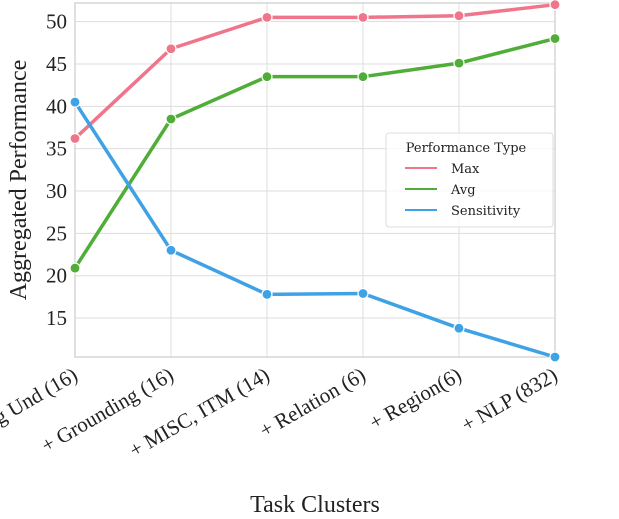  What do you see at coordinates (466, 148) in the screenshot?
I see `legend-title: Performance Type` at bounding box center [466, 148].